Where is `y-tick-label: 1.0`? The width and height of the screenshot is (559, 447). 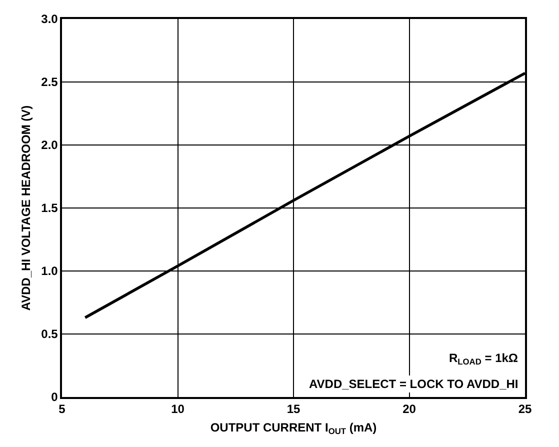 y-tick-label: 1.0 is located at coordinates (49, 271).